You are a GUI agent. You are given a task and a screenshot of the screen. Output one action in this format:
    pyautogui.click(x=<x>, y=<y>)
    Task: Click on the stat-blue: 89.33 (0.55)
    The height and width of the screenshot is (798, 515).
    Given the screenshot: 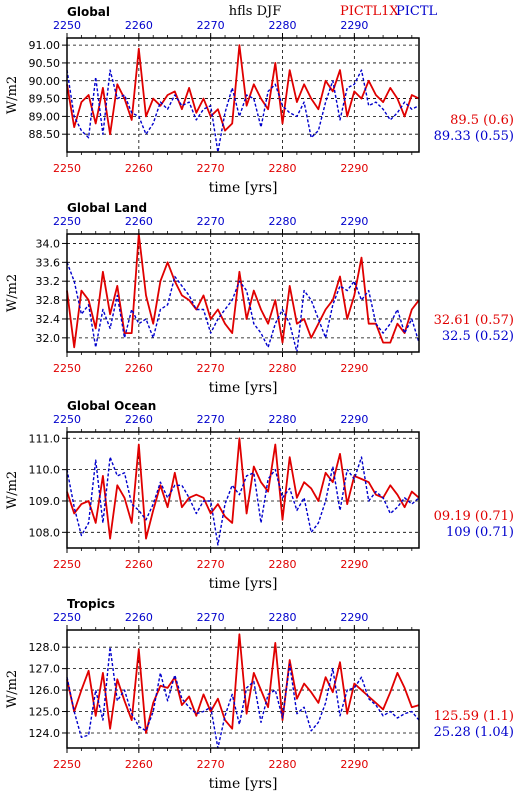 What is the action you would take?
    pyautogui.click(x=474, y=136)
    